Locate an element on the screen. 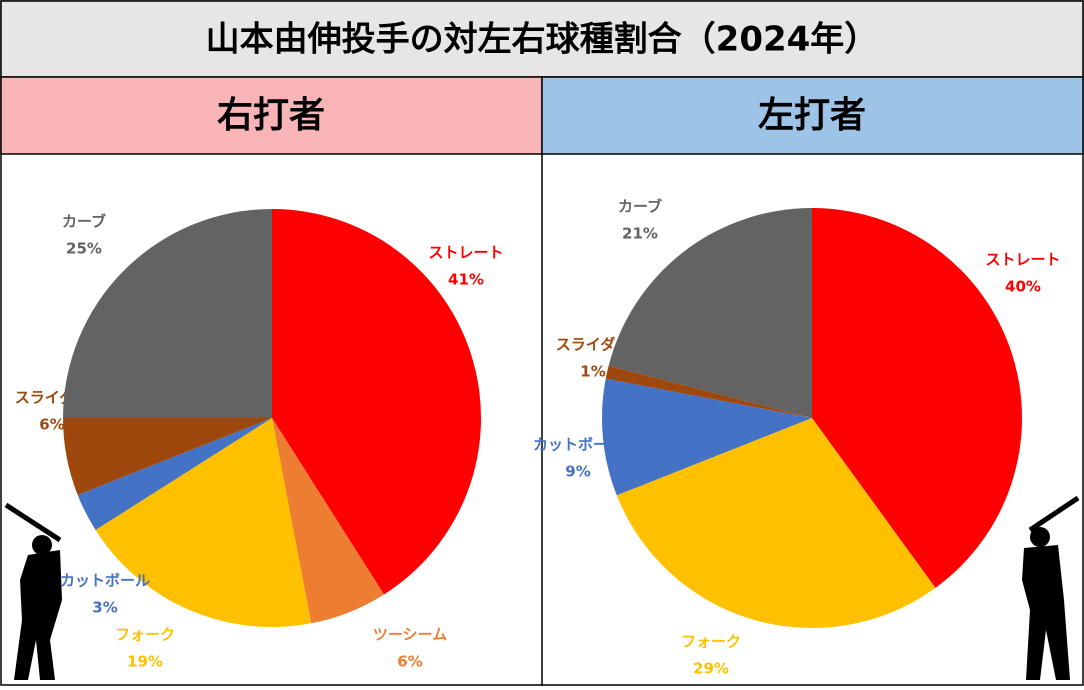 Image resolution: width=1084 pixels, height=690 pixels. value-label: 19% is located at coordinates (145, 662).